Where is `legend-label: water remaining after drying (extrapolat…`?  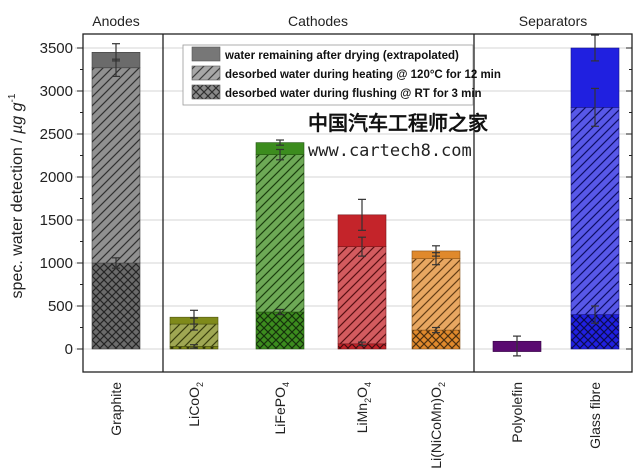 legend-label: water remaining after drying (extrapolat… is located at coordinates (341, 56).